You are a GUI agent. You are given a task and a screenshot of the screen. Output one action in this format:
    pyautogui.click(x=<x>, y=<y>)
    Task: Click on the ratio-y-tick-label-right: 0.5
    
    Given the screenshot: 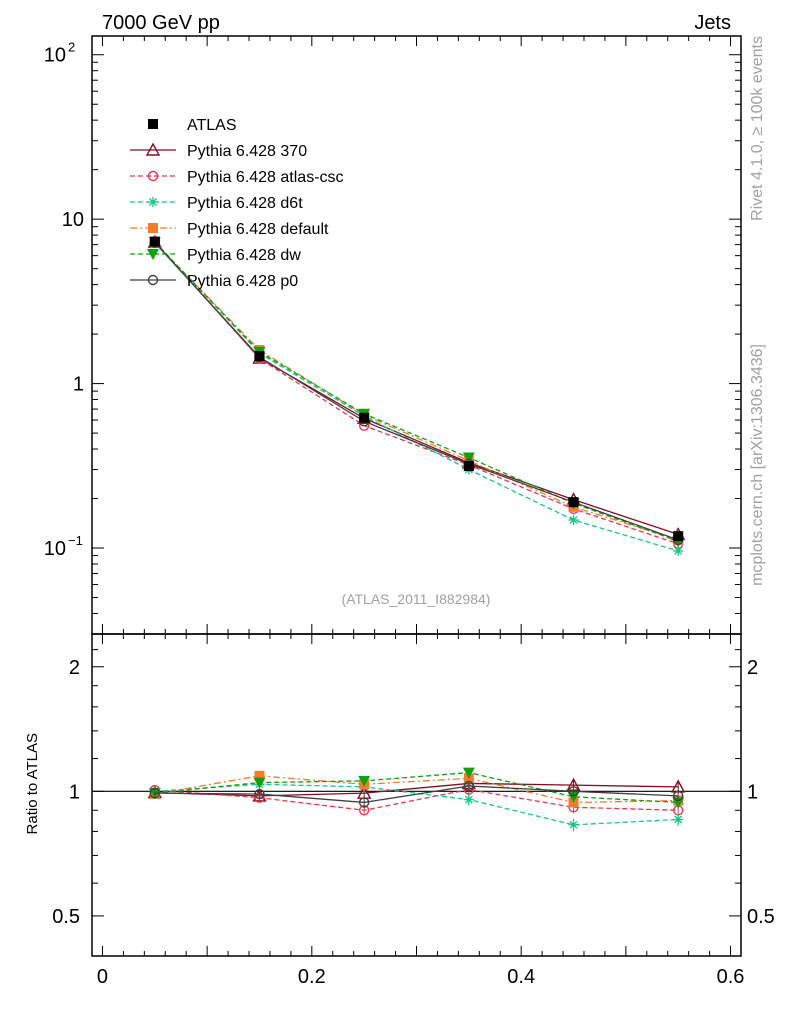 What is the action you would take?
    pyautogui.click(x=761, y=917)
    